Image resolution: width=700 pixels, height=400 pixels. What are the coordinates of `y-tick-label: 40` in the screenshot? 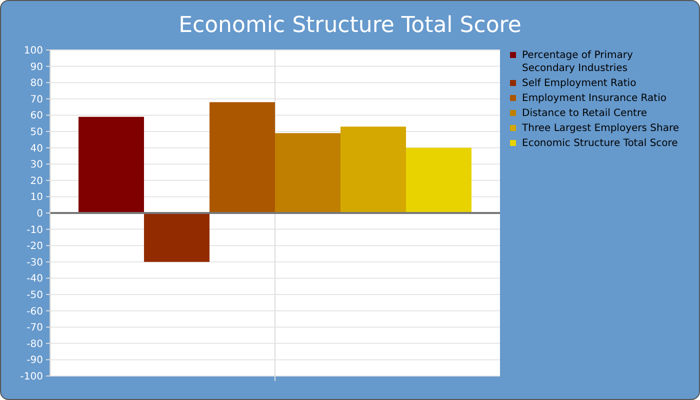 It's located at (36, 148).